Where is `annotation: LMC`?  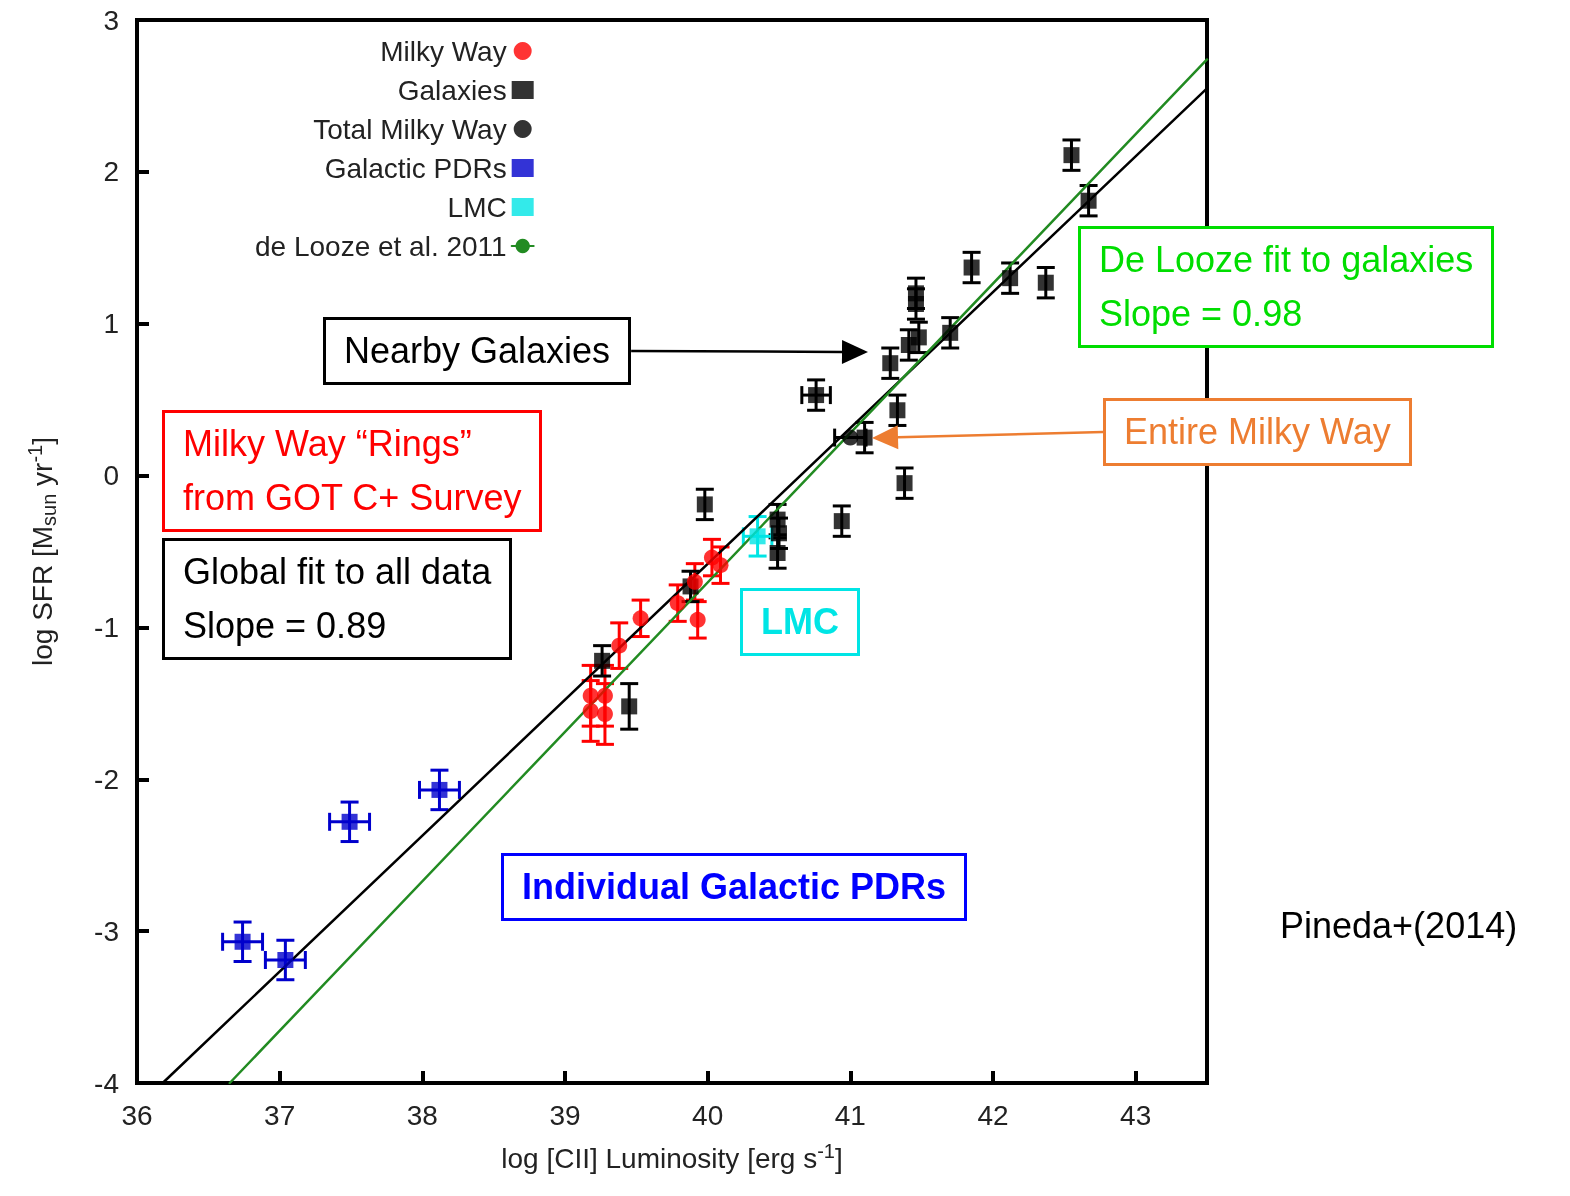 annotation: LMC is located at coordinates (800, 622).